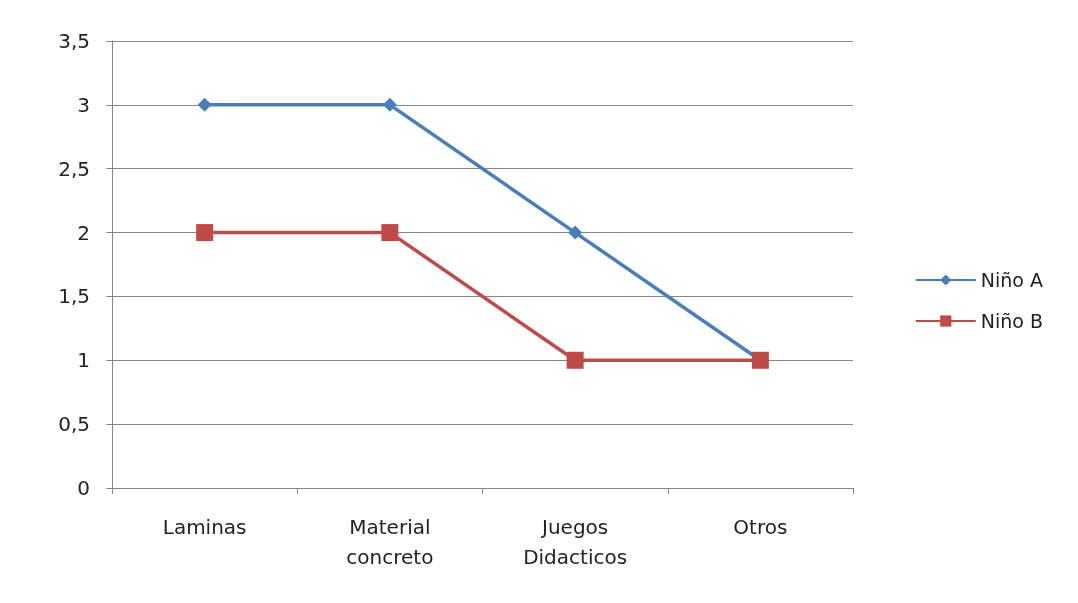 The width and height of the screenshot is (1078, 603). I want to click on legend-label: Niño A, so click(1011, 280).